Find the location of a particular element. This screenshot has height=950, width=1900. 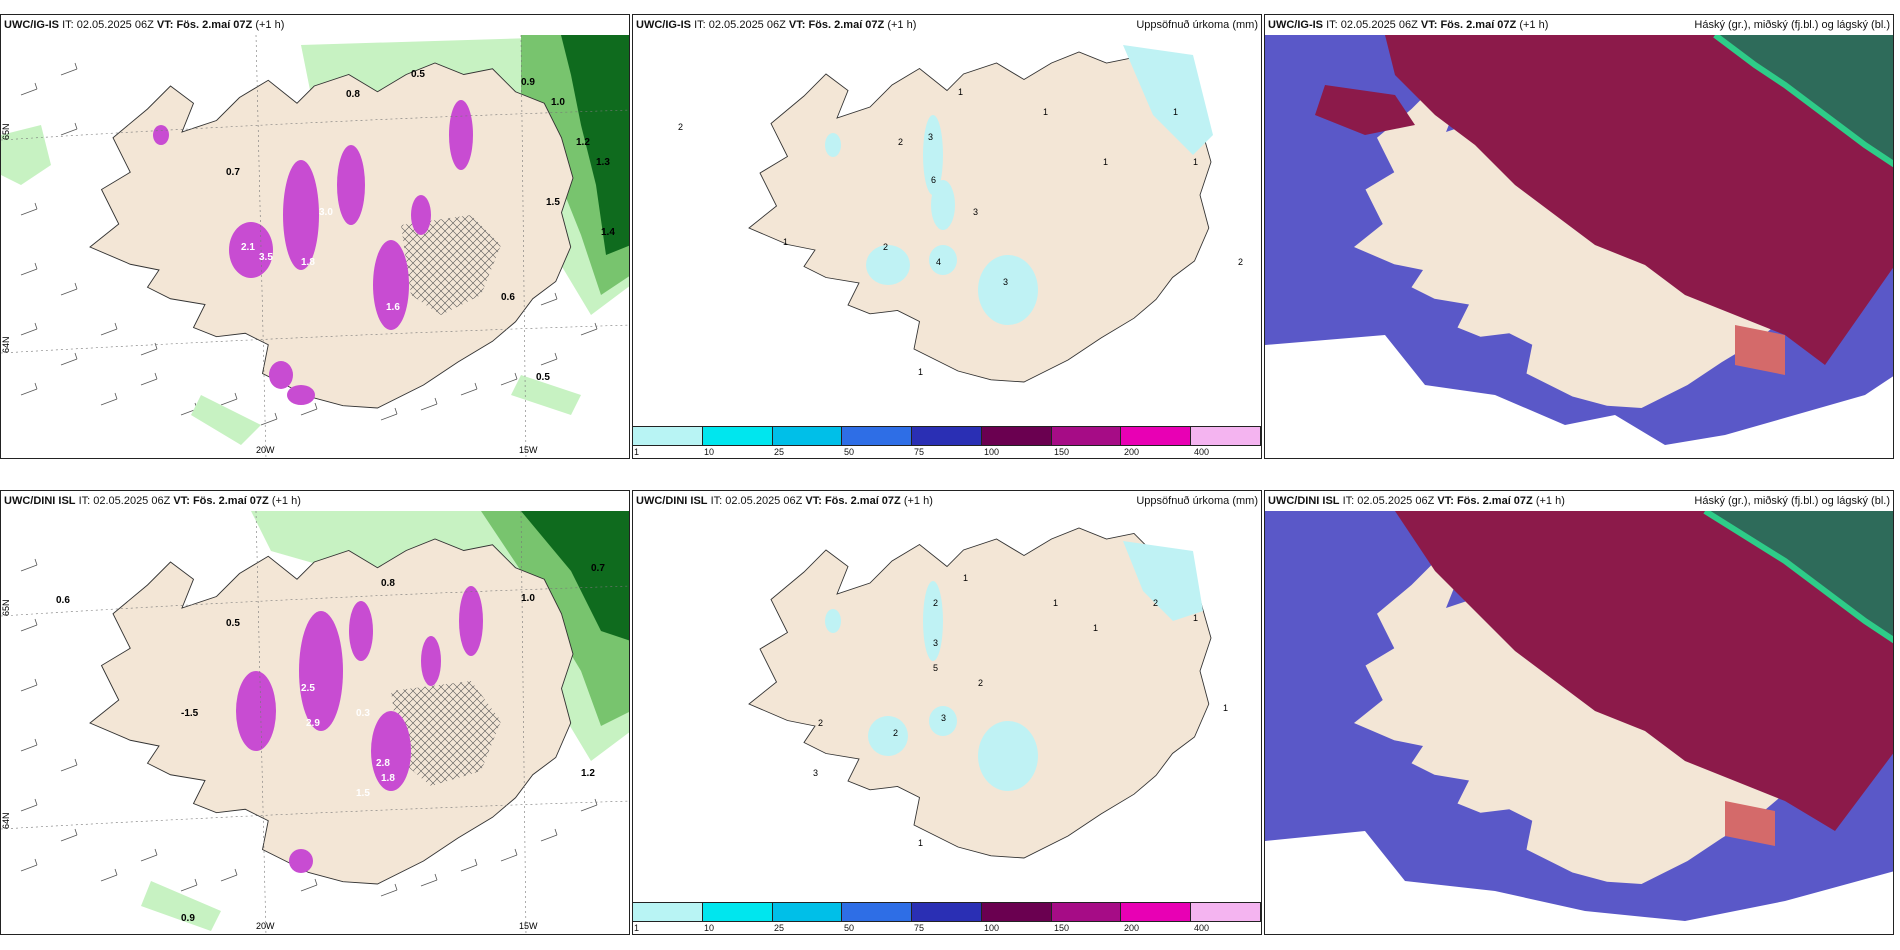

legend-tick: 150 is located at coordinates (1062, 928).